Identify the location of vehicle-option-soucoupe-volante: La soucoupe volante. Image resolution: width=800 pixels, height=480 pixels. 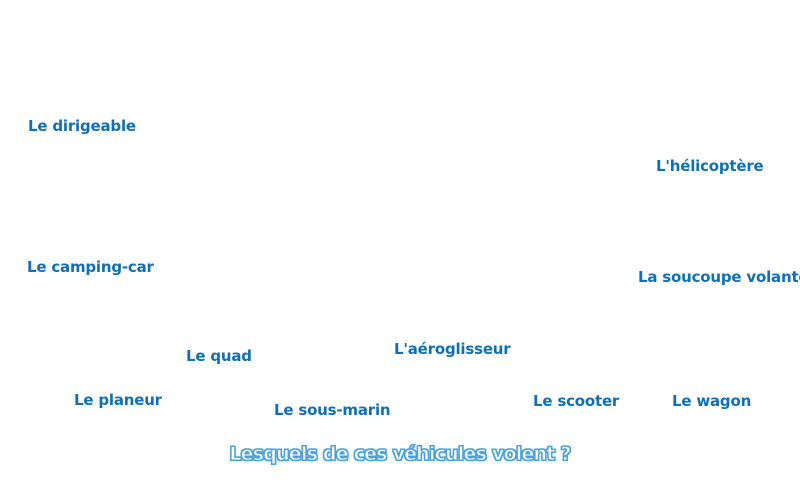
(719, 277).